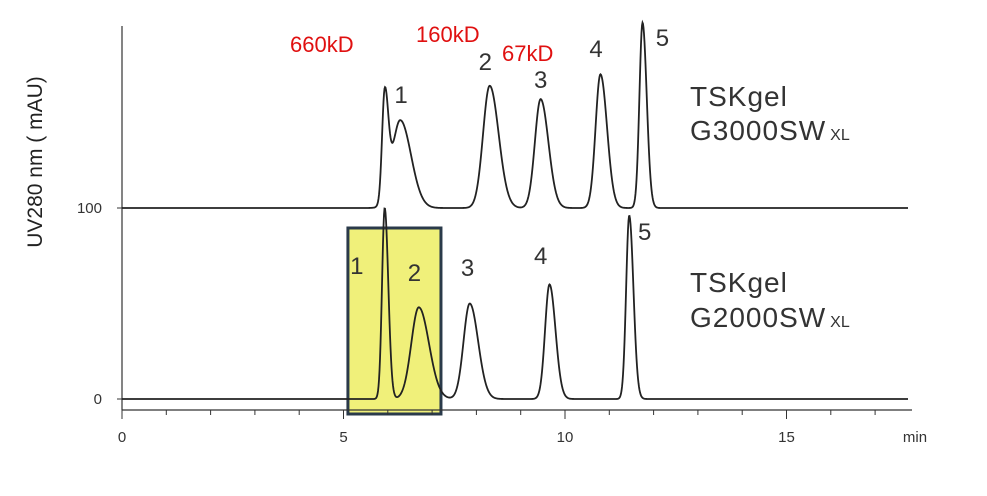  What do you see at coordinates (343, 437) in the screenshot?
I see `x-tick-label: 5` at bounding box center [343, 437].